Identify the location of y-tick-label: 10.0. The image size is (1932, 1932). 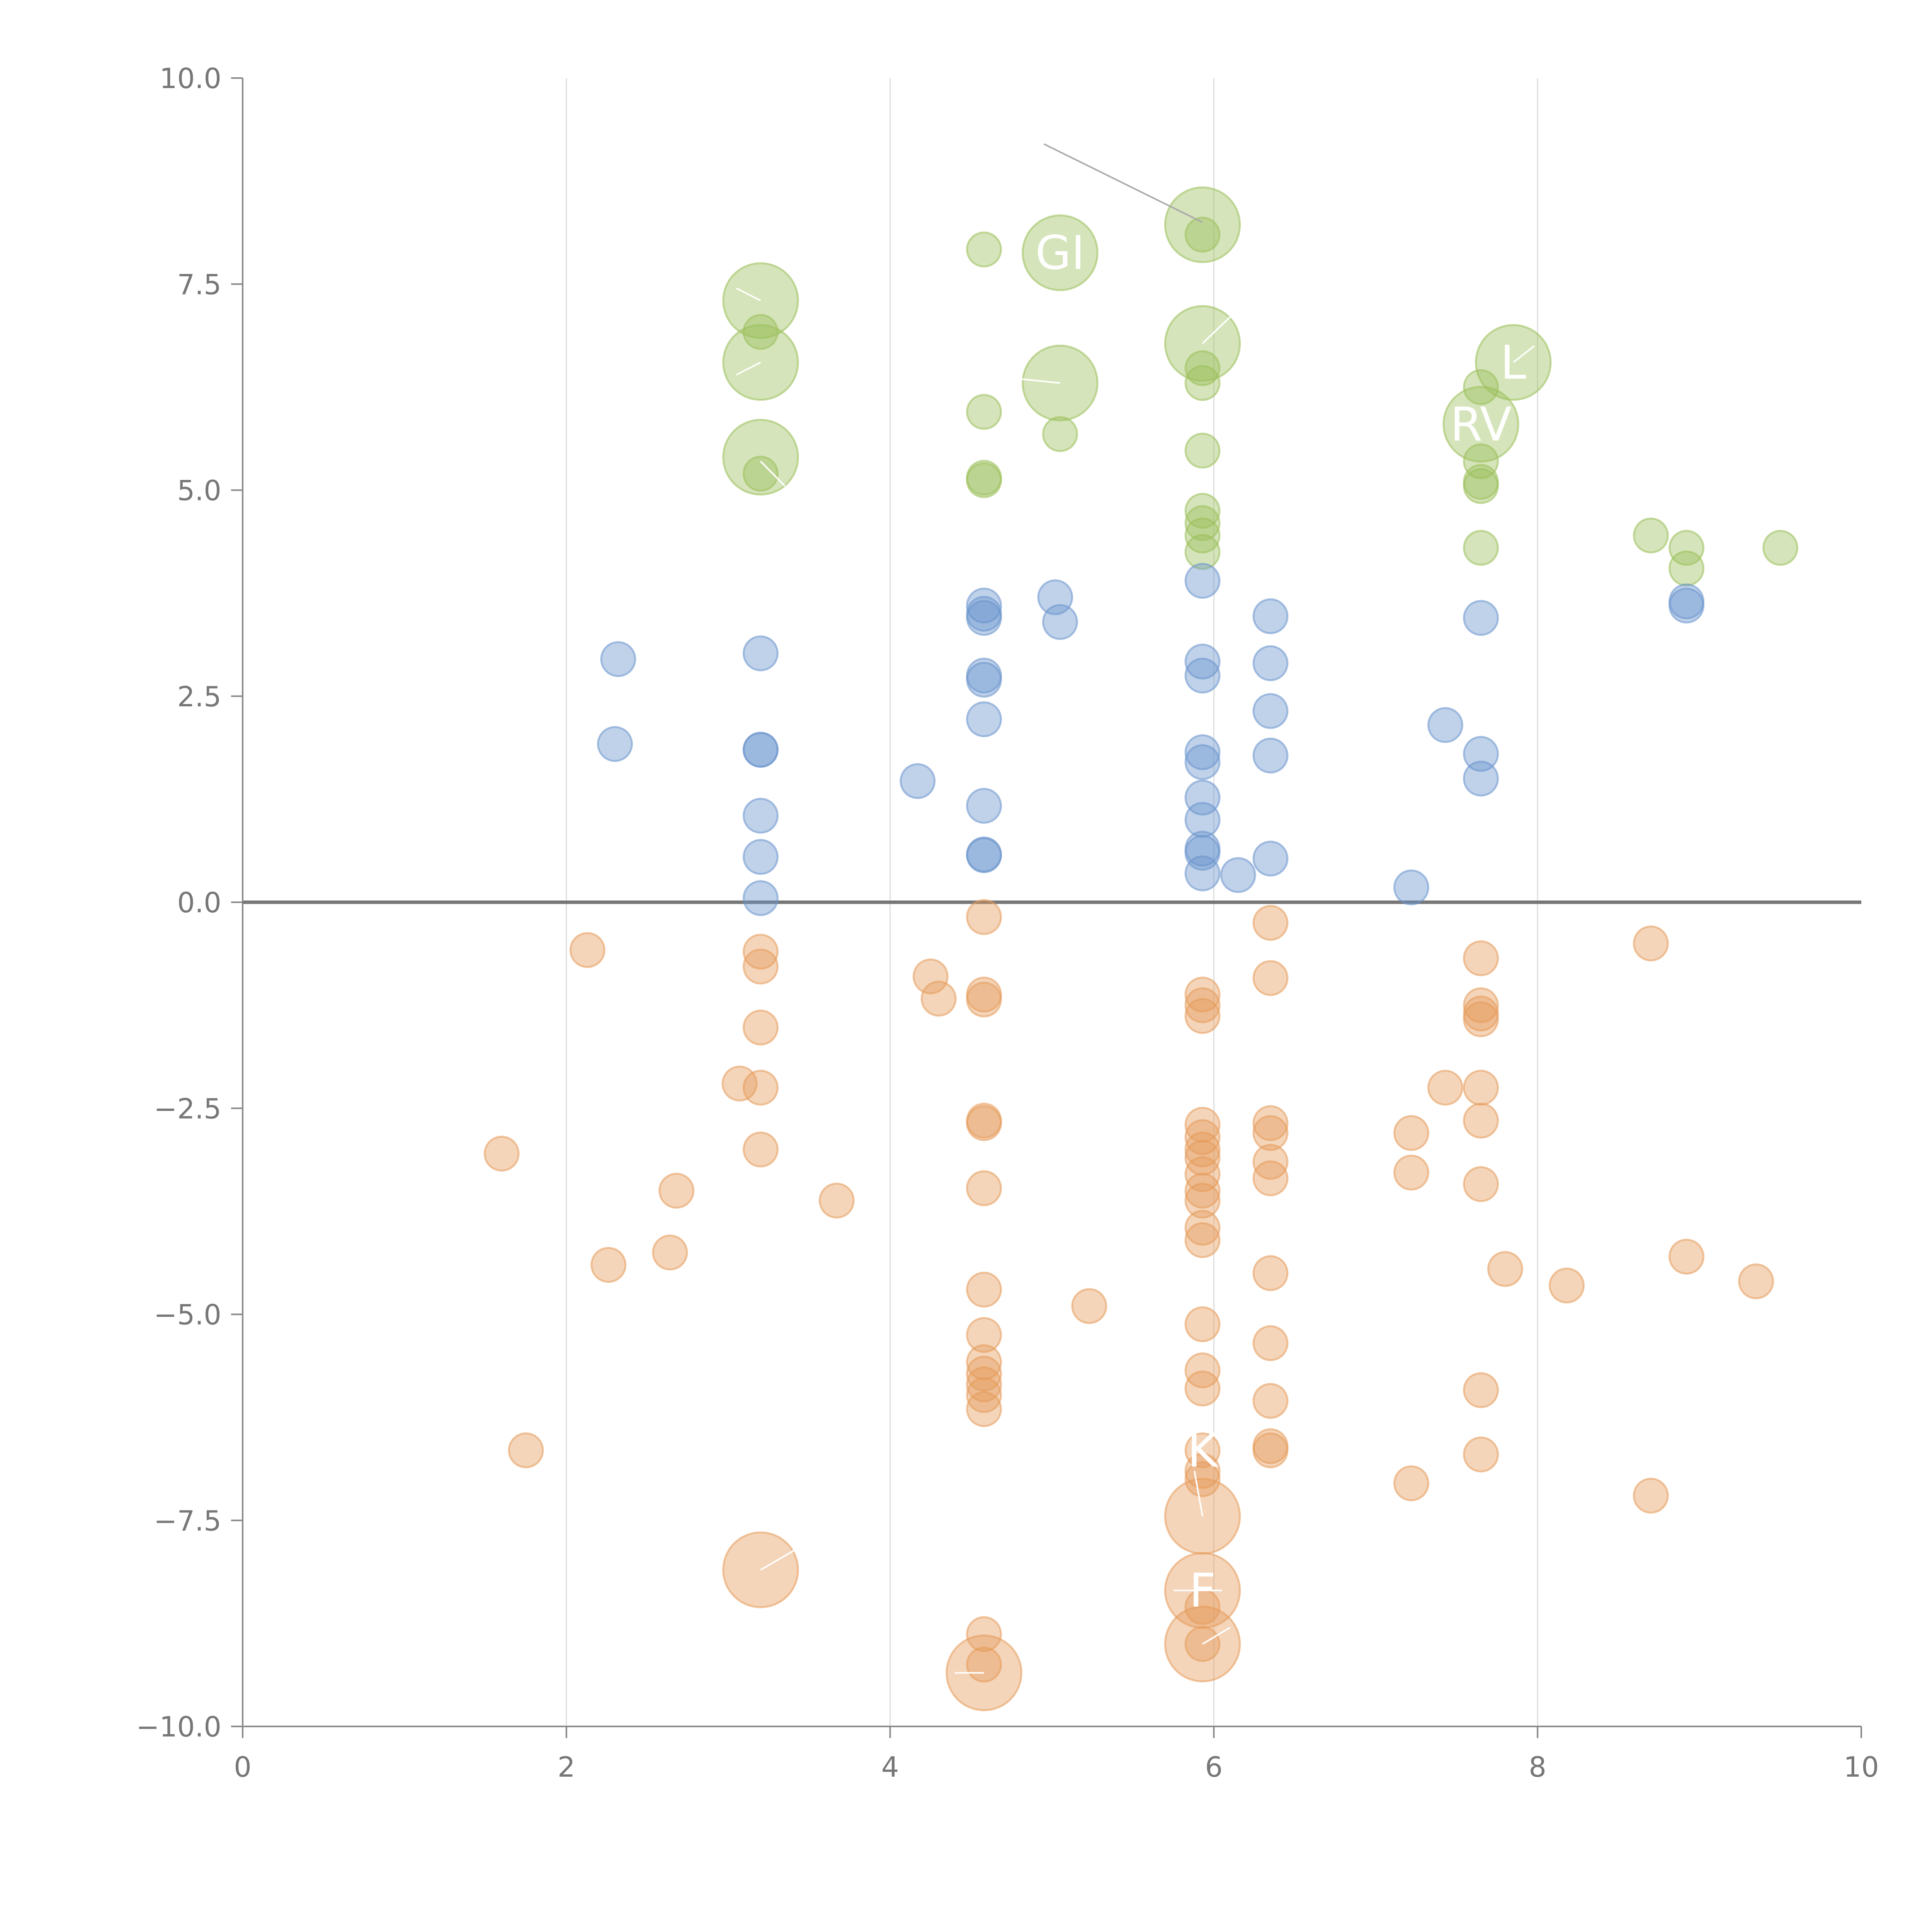
(191, 78).